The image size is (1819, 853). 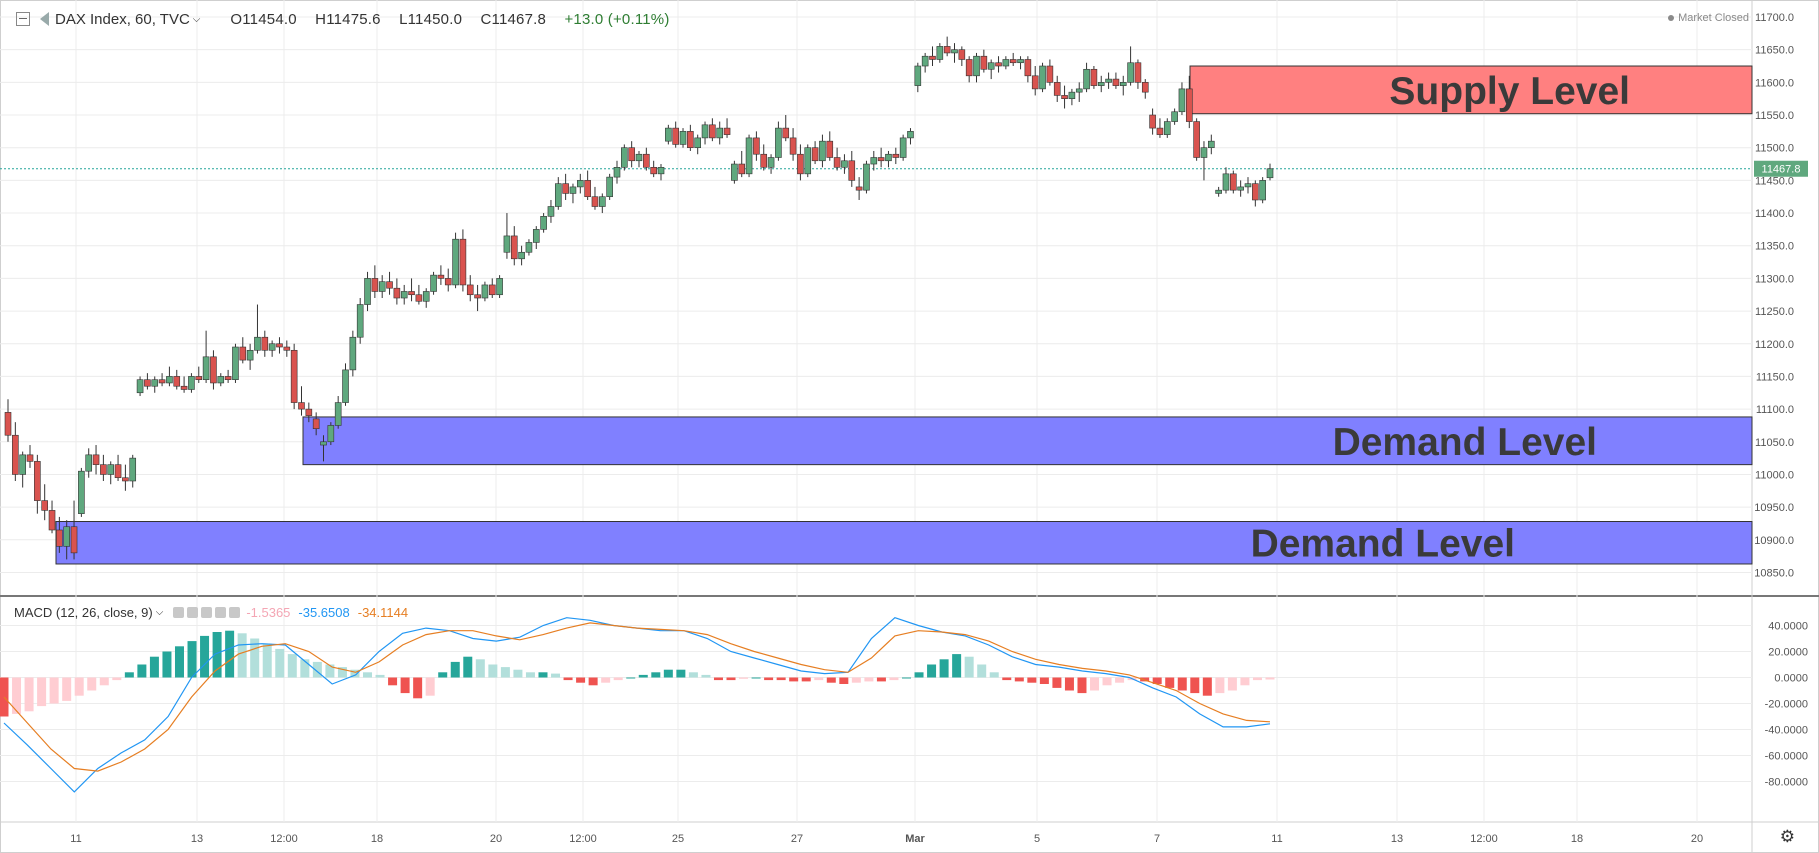 I want to click on collapse-icon, so click(x=23, y=19).